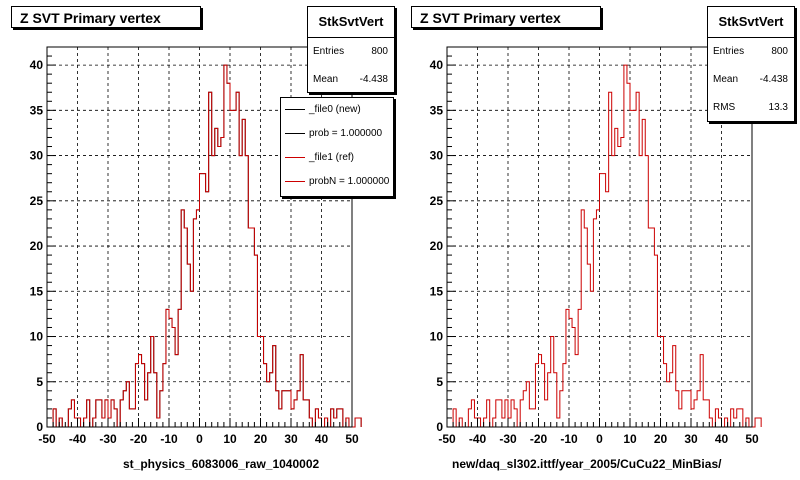  I want to click on left-y-tick-label: 25, so click(37, 201).